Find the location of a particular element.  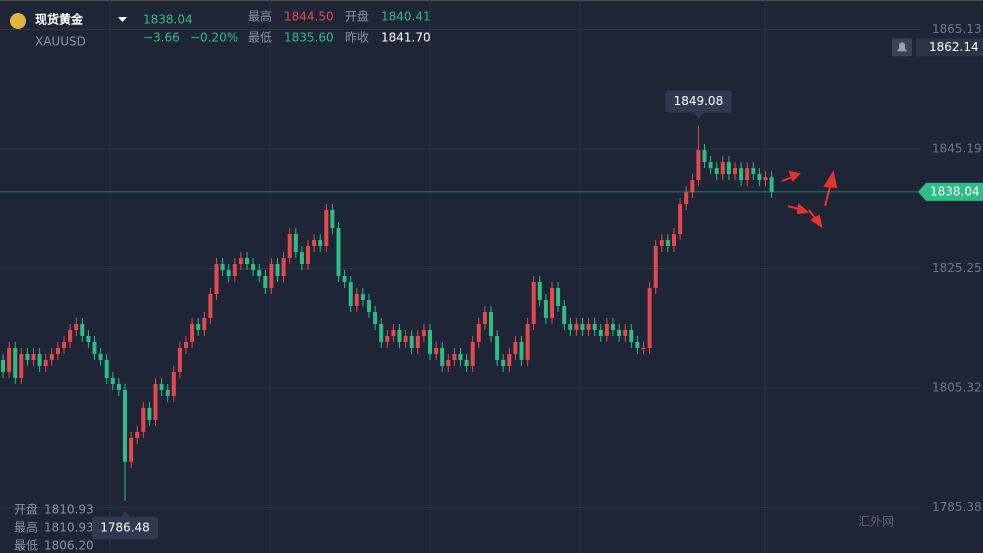

dropdown-arrow is located at coordinates (122, 19).